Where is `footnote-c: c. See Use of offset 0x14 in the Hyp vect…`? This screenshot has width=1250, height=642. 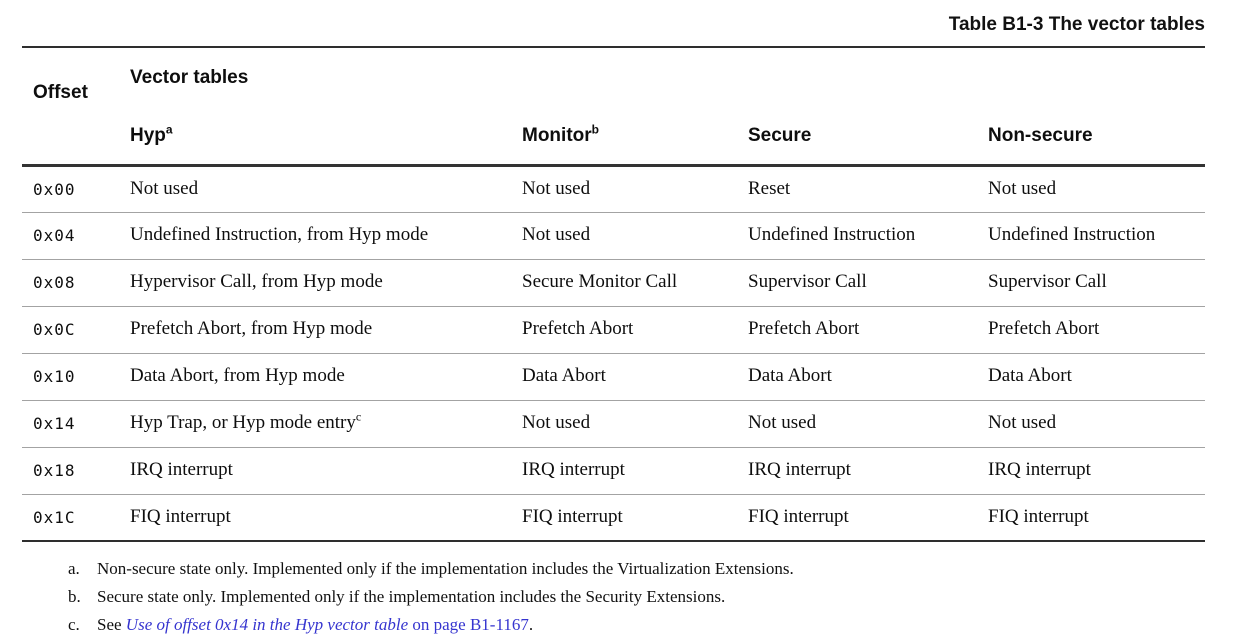
footnote-c: c. See Use of offset 0x14 in the Hyp vect… is located at coordinates (659, 625).